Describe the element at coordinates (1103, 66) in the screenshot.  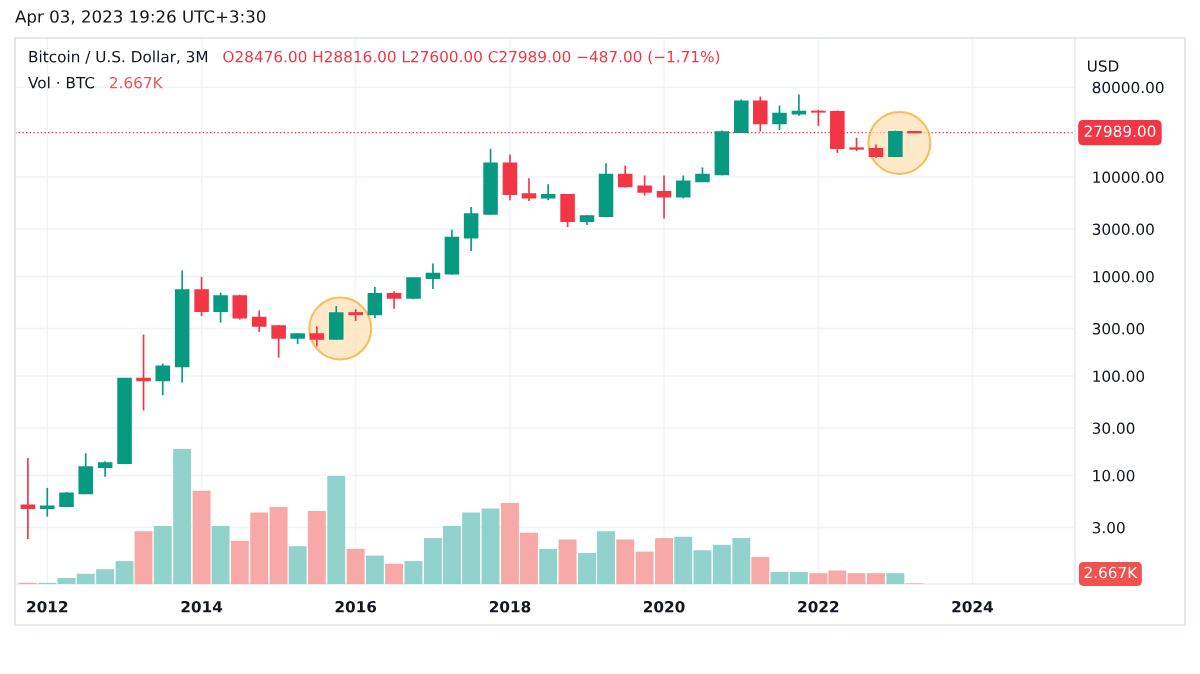
I see `y-axis-title: USD` at that location.